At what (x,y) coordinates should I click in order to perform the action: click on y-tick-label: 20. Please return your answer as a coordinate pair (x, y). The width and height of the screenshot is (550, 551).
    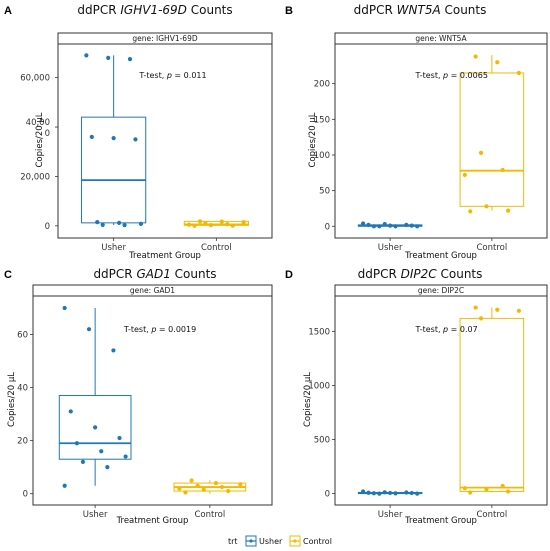
    Looking at the image, I should click on (22, 442).